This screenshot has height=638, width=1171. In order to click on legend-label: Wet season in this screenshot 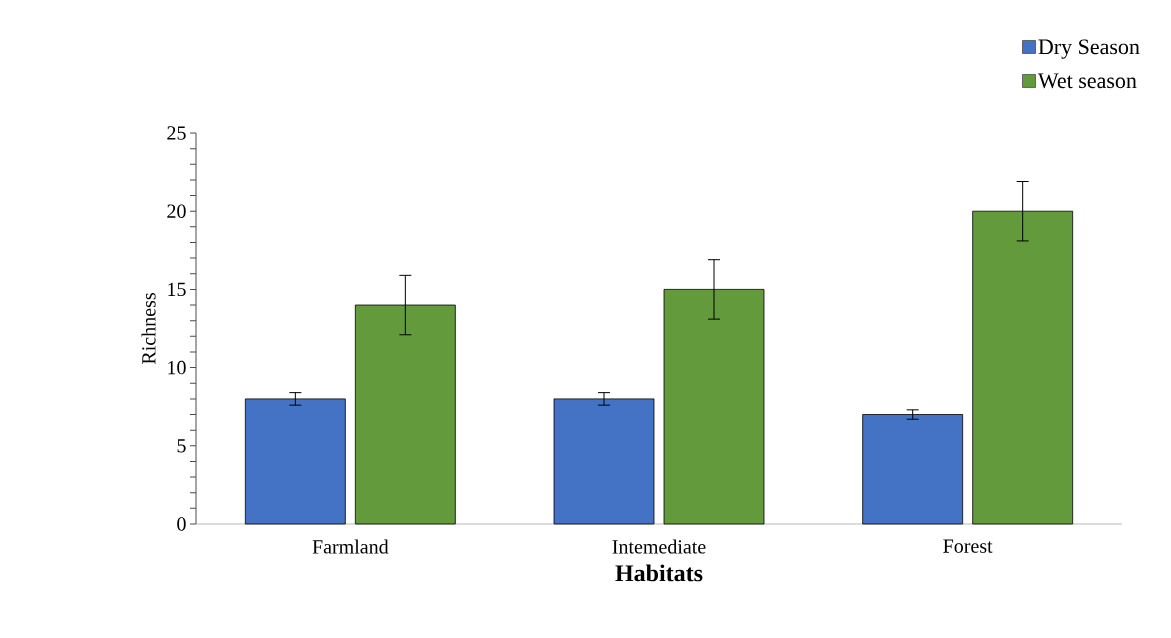, I will do `click(1087, 81)`.